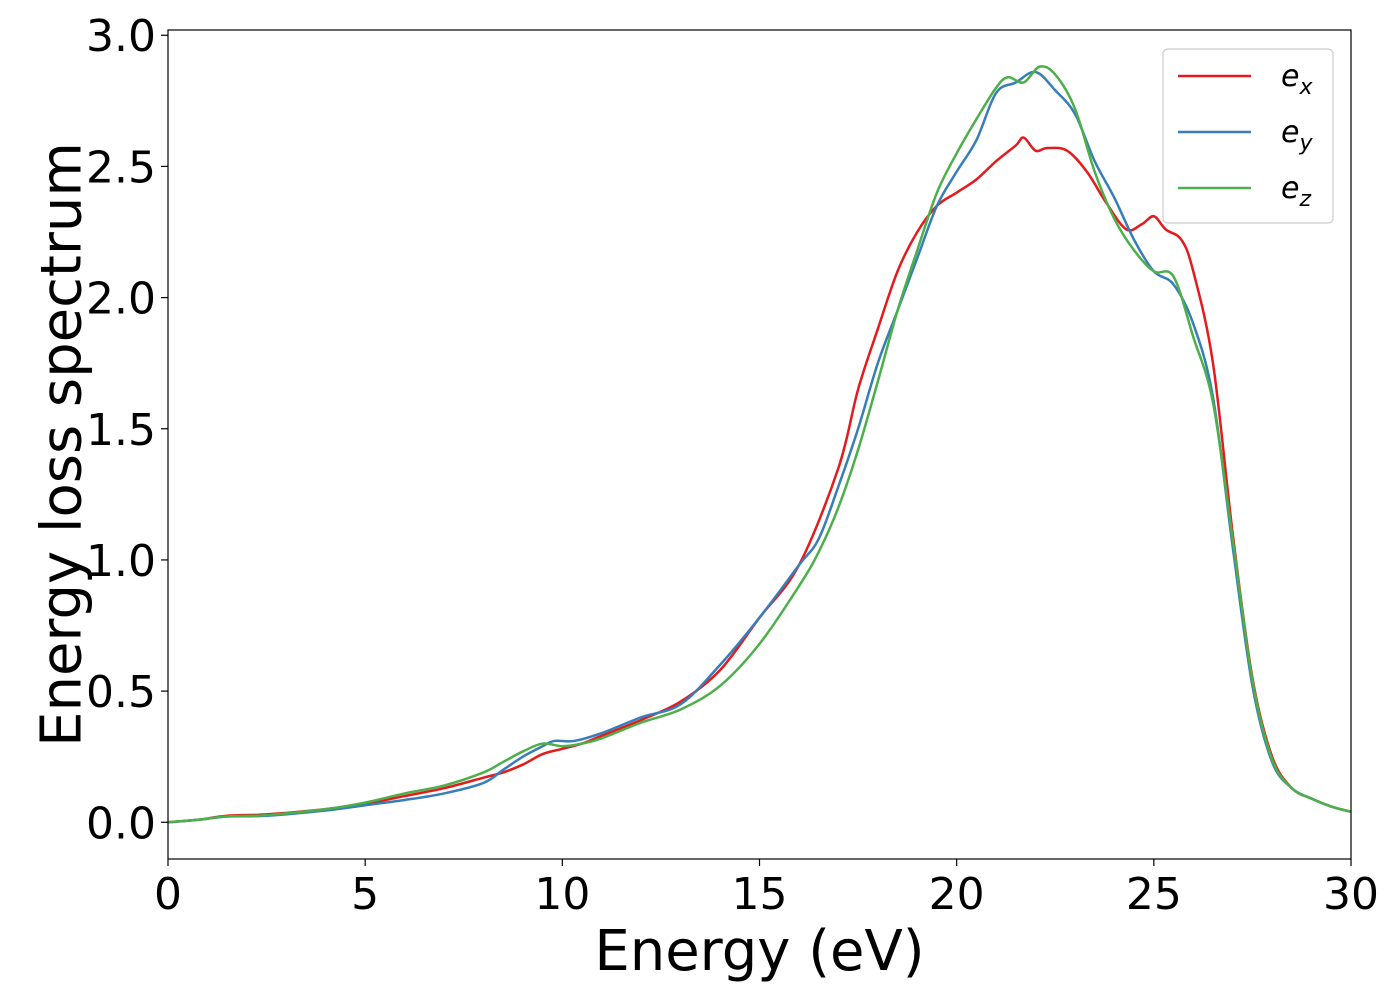 This screenshot has width=1400, height=1000. What do you see at coordinates (957, 894) in the screenshot?
I see `x-tick-label: 20` at bounding box center [957, 894].